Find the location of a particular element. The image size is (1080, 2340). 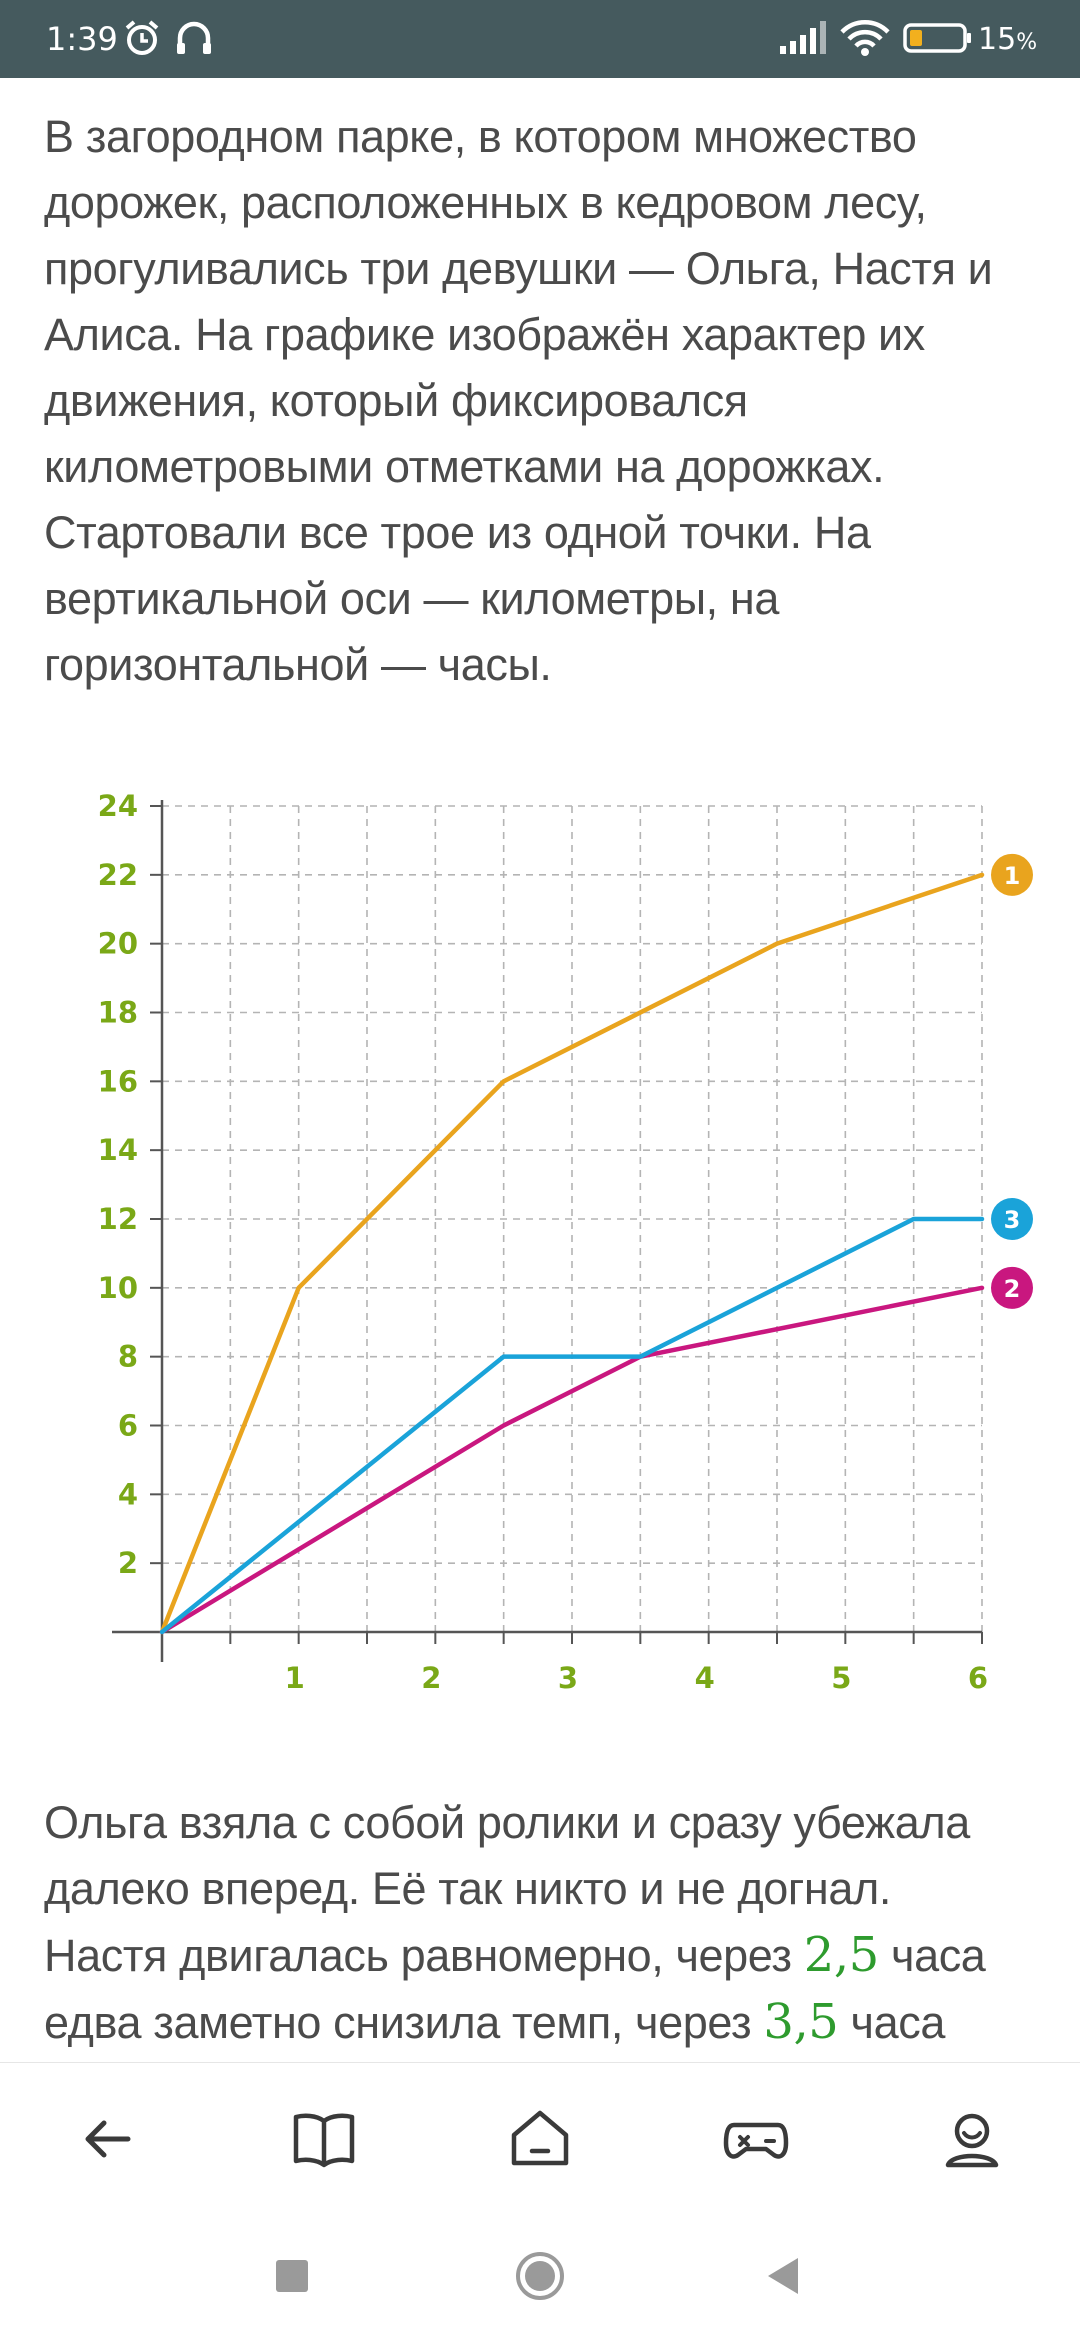

gamepad-icon is located at coordinates (756, 2139).